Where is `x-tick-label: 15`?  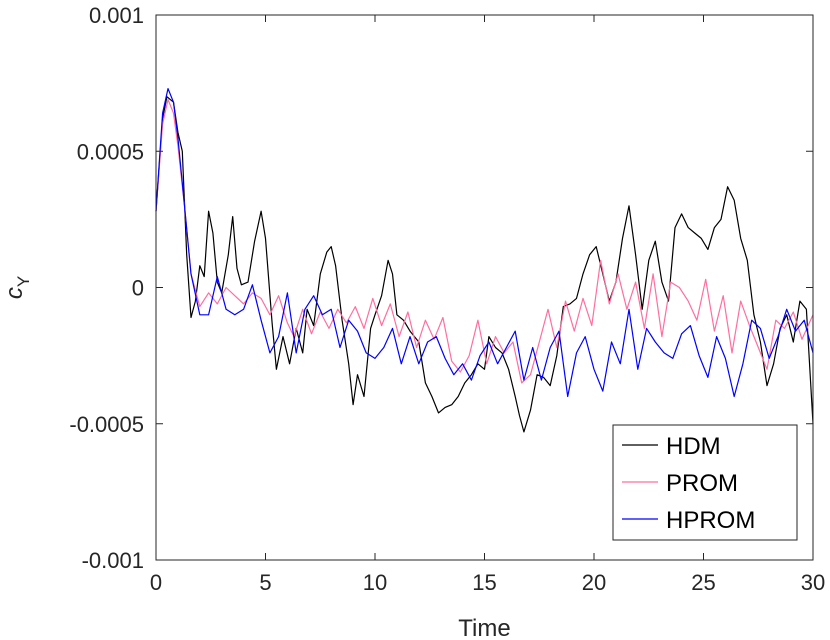
x-tick-label: 15 is located at coordinates (484, 582).